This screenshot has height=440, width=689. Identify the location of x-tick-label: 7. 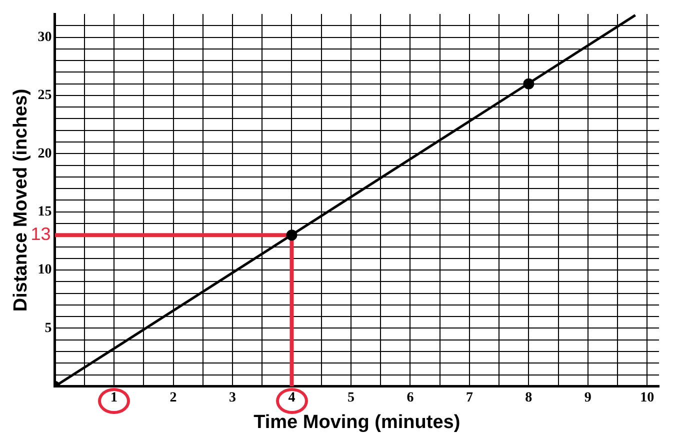
(469, 398).